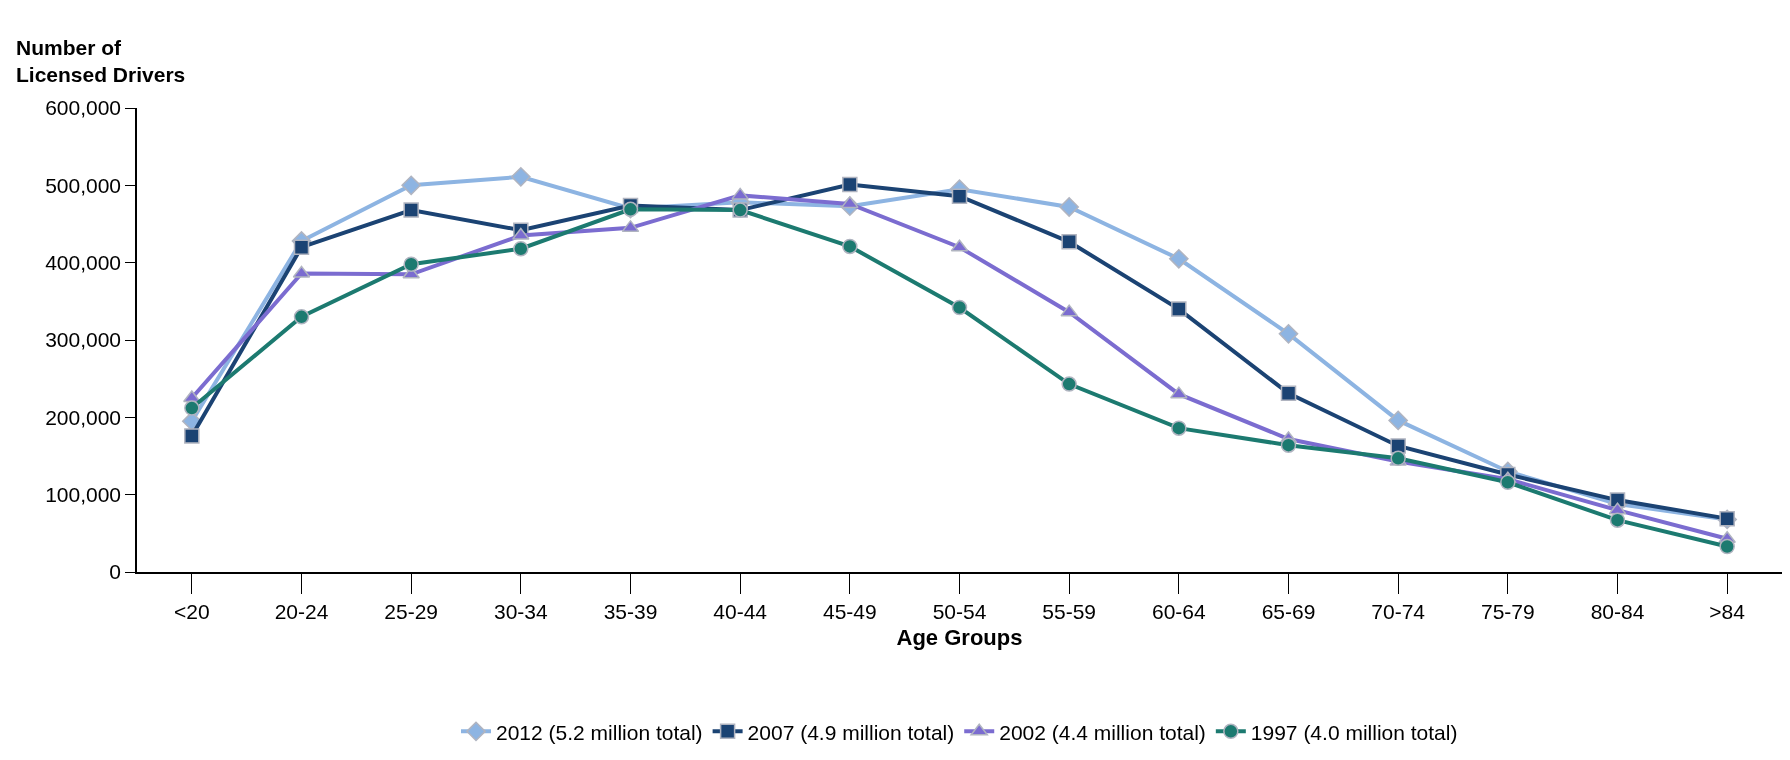 This screenshot has width=1790, height=760. What do you see at coordinates (101, 61) in the screenshot?
I see `y-axis-title: Number of Licensed Drivers` at bounding box center [101, 61].